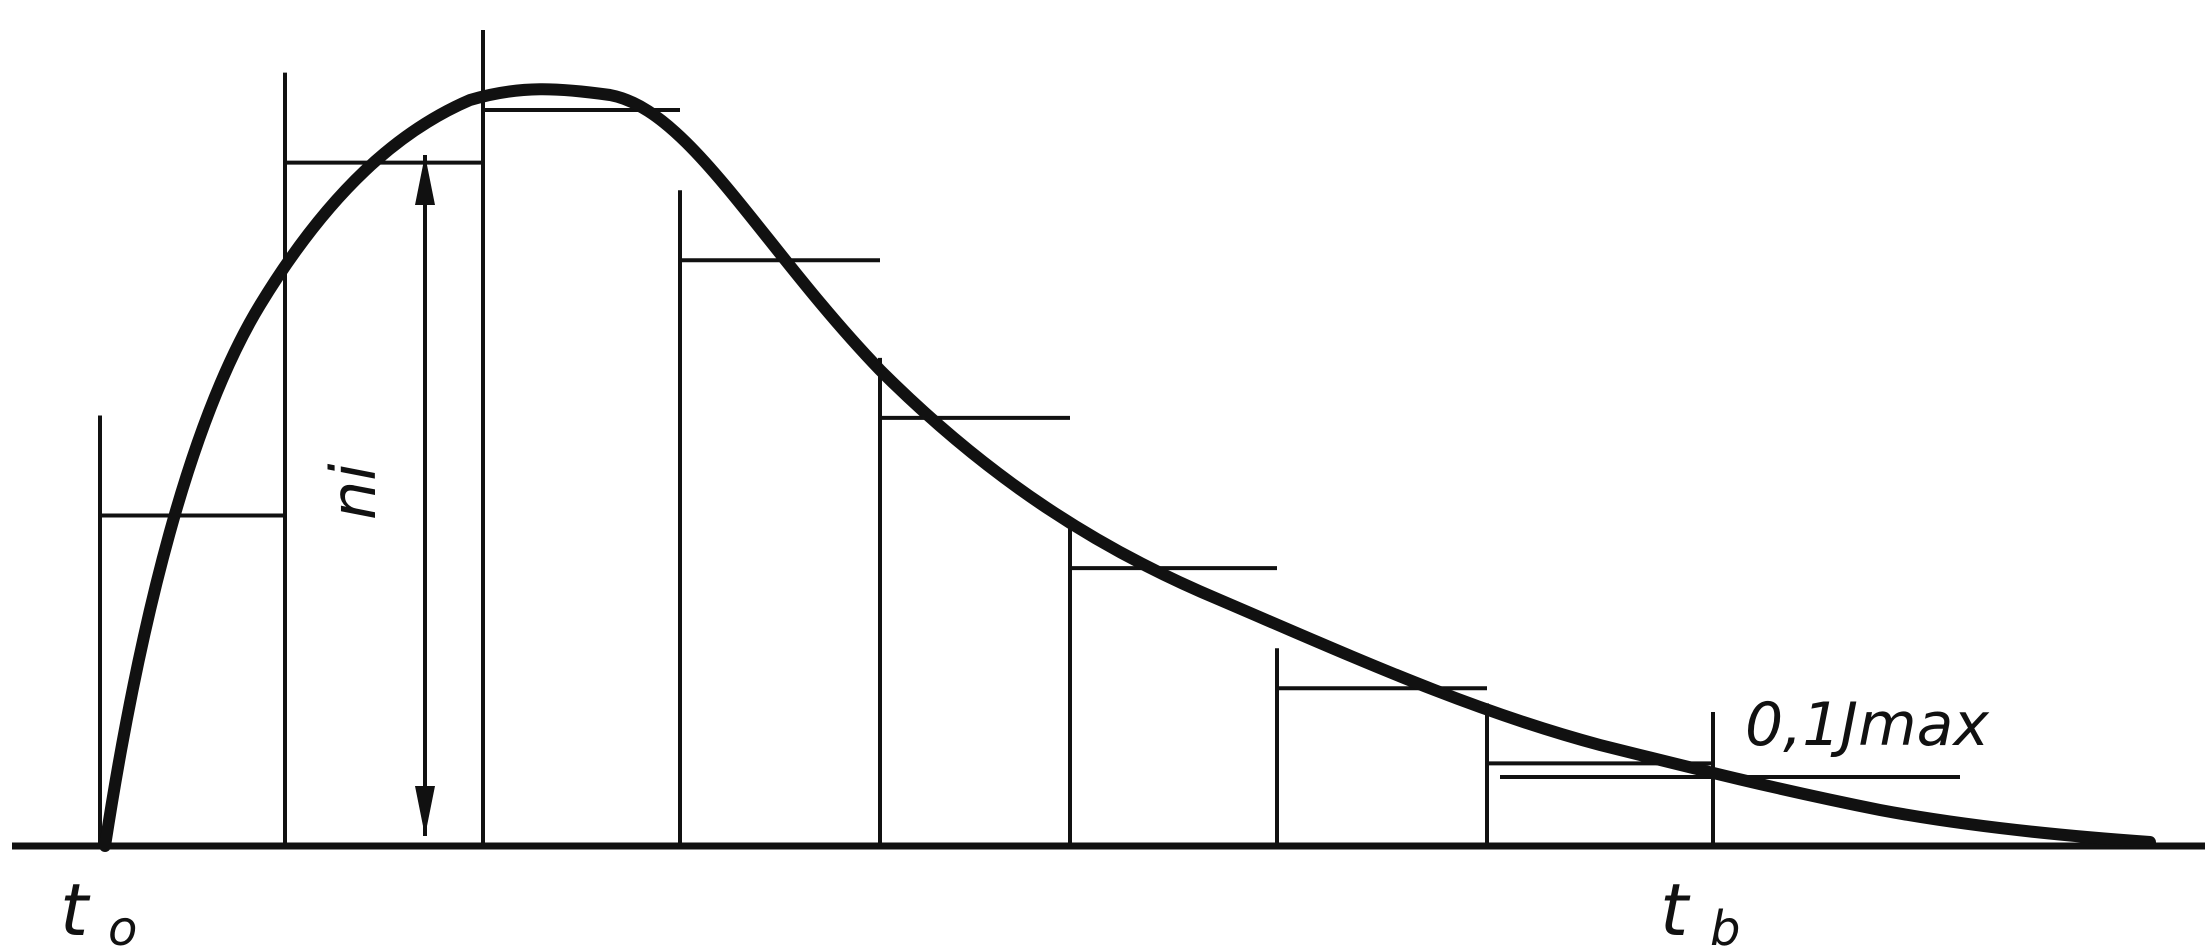  Describe the element at coordinates (1867, 725) in the screenshot. I see `threshold-label: 0,1Jmax` at that location.